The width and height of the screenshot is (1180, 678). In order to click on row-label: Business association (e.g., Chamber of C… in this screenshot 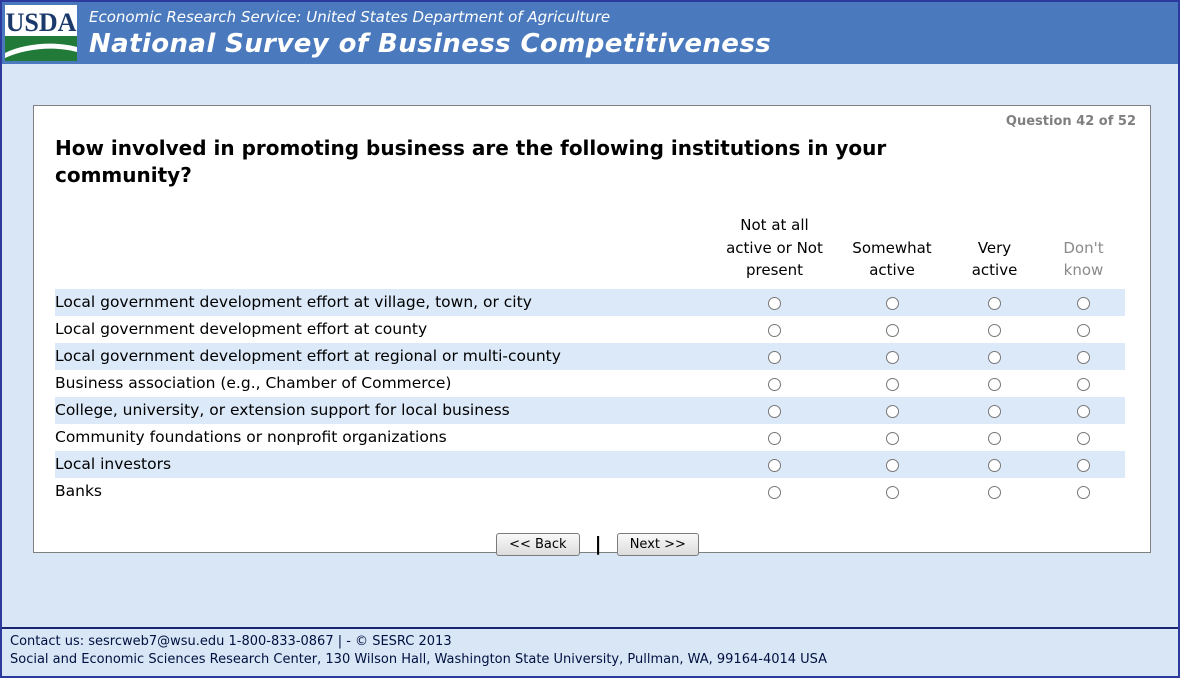, I will do `click(253, 383)`.